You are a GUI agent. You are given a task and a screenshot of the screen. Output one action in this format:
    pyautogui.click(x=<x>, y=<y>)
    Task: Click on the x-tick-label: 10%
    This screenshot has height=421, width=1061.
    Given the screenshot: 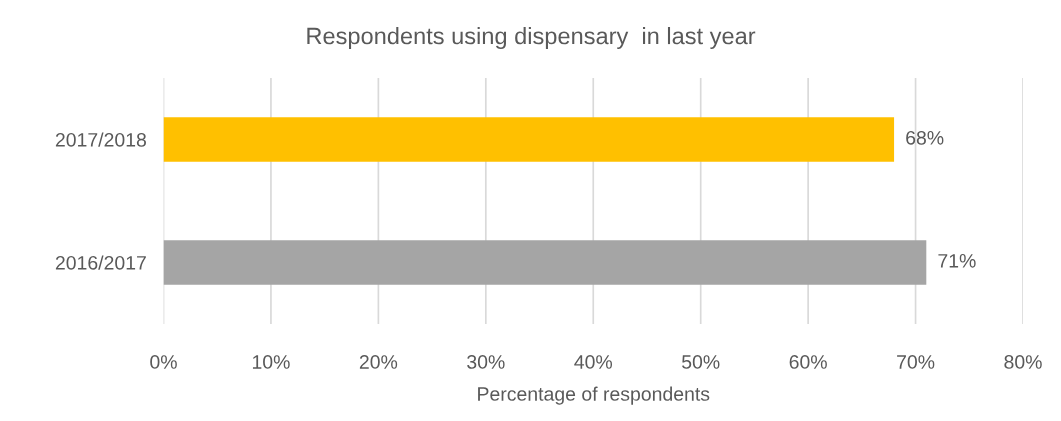 What is the action you would take?
    pyautogui.click(x=271, y=362)
    